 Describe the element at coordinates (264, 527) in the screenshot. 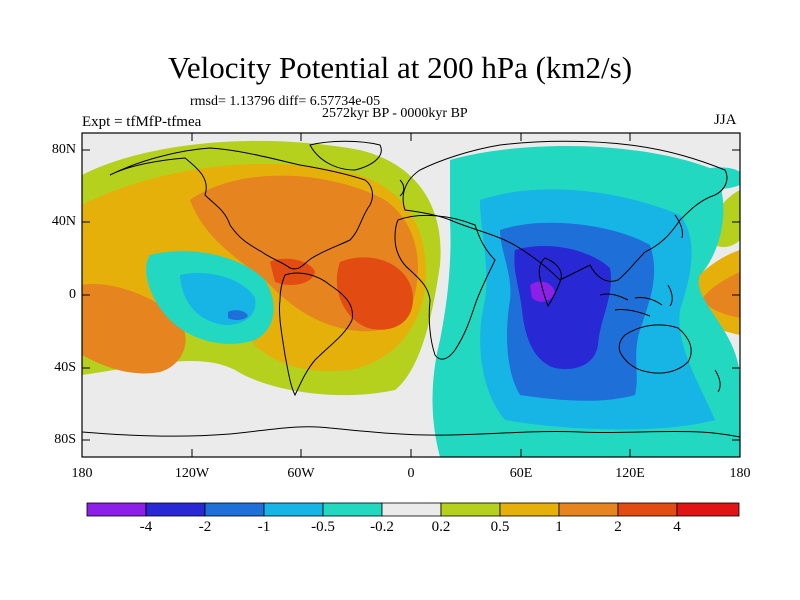

I see `colorbar-label: -1` at that location.